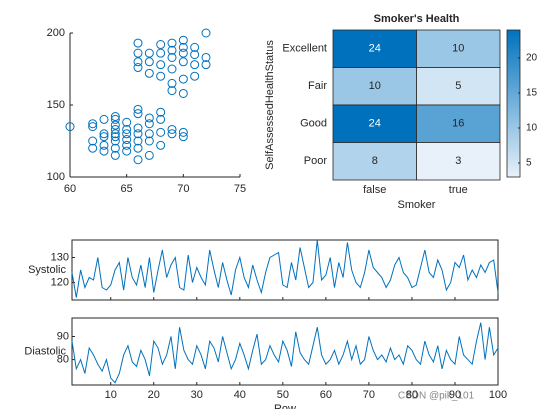  I want to click on series-line, so click(285, 353).